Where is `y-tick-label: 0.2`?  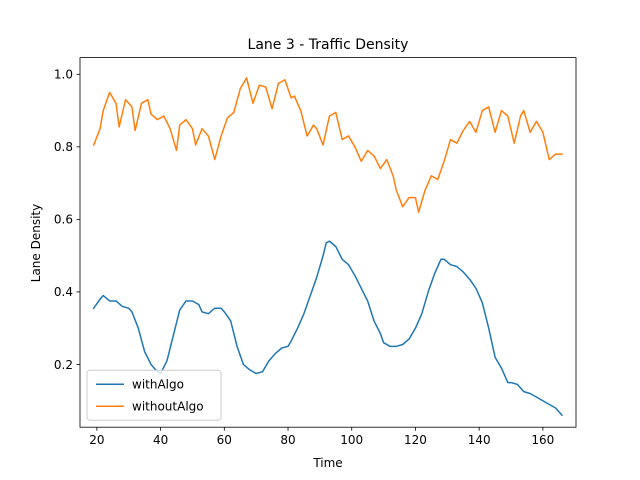 y-tick-label: 0.2 is located at coordinates (63, 365).